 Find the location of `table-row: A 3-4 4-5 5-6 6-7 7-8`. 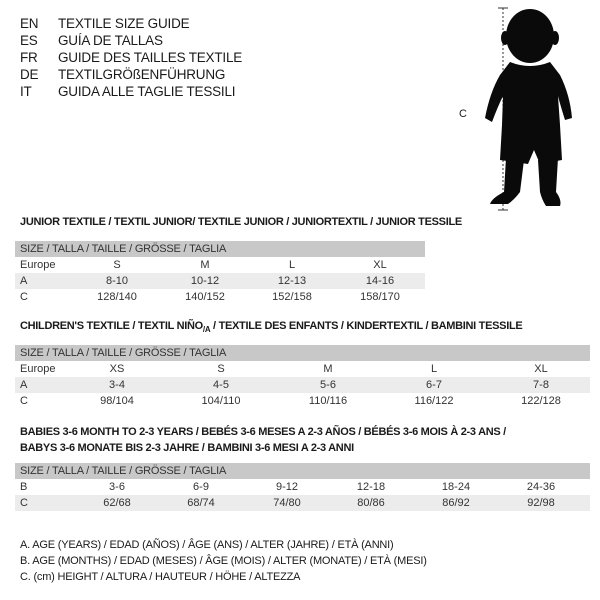

table-row: A 3-4 4-5 5-6 6-7 7-8 is located at coordinates (302, 385).